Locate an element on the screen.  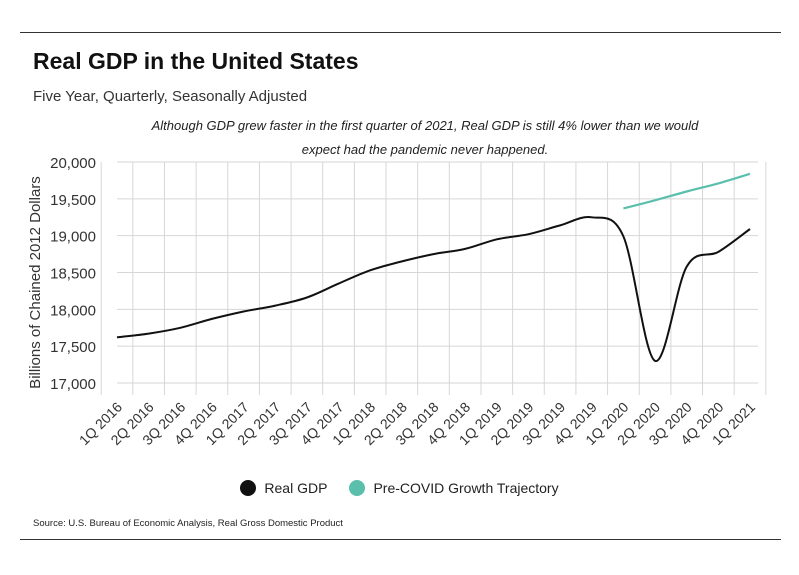
legend-item-real-gdp: Real GDP is located at coordinates (283, 488).